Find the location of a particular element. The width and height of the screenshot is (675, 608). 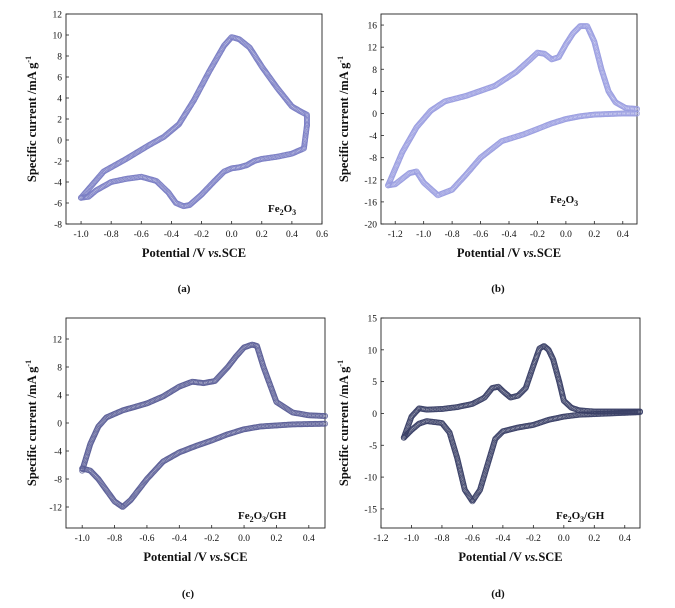

y-tick-label: 16 is located at coordinates (373, 27).